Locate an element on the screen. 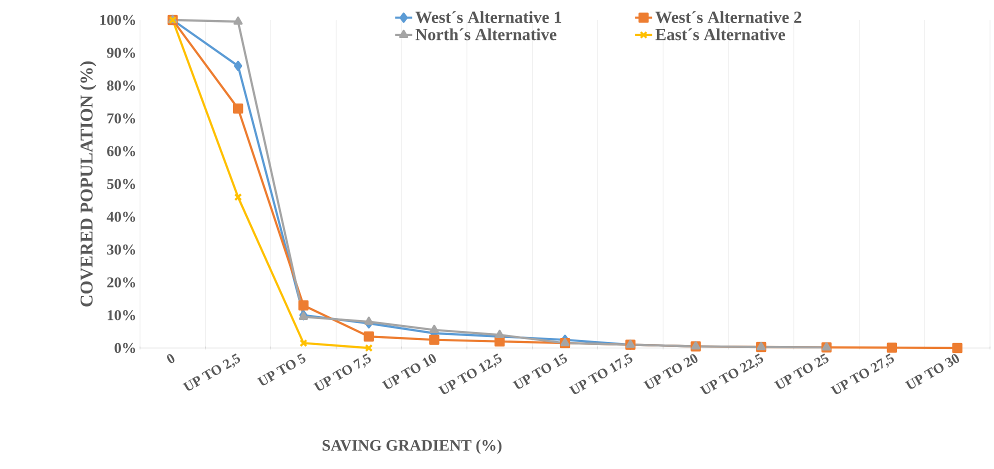 The image size is (994, 469). x-tick-label: UP TO 7,5 is located at coordinates (342, 372).